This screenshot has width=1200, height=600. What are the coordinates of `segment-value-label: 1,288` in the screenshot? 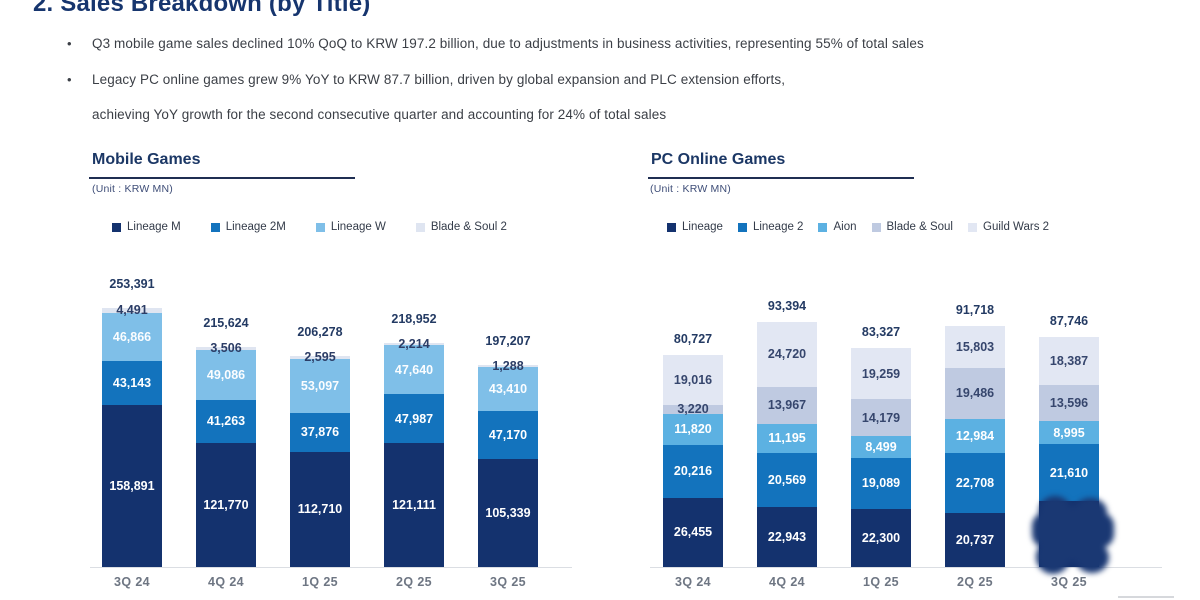 It's located at (508, 366).